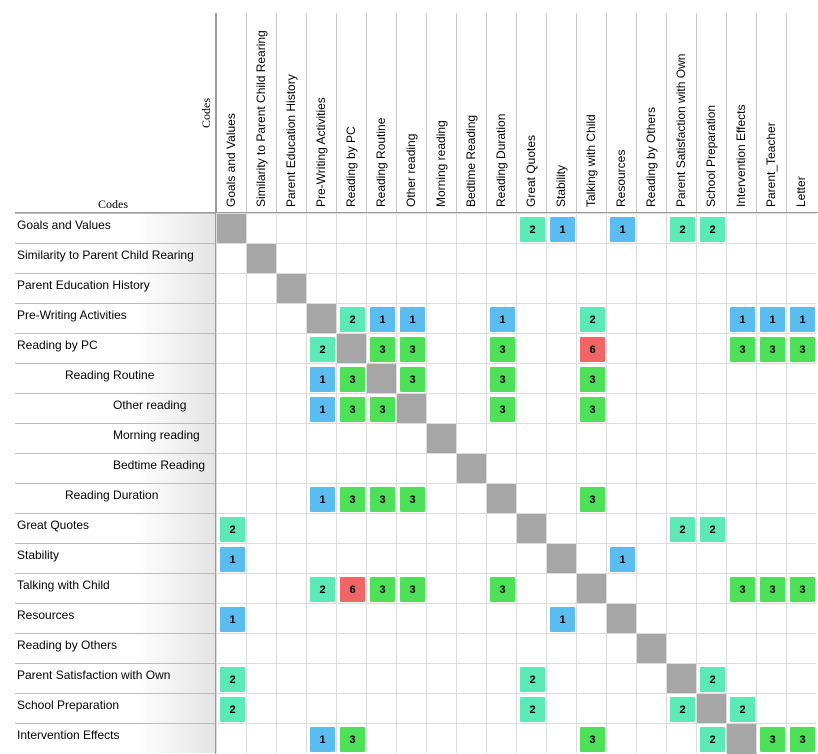 This screenshot has width=818, height=754. I want to click on row-header: Morning reading, so click(115, 438).